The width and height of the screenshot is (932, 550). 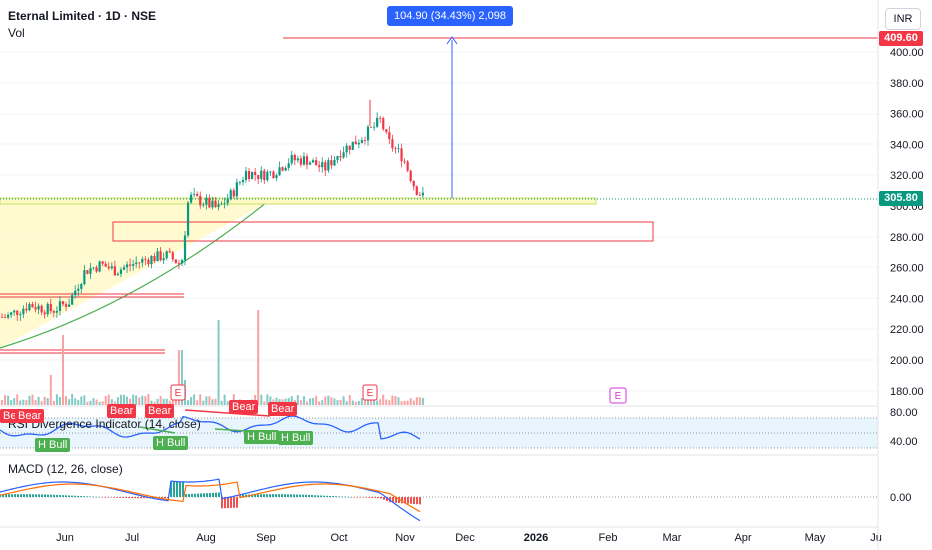 I want to click on symbol-title: Eternal Limited · 1D · NSE, so click(x=82, y=16).